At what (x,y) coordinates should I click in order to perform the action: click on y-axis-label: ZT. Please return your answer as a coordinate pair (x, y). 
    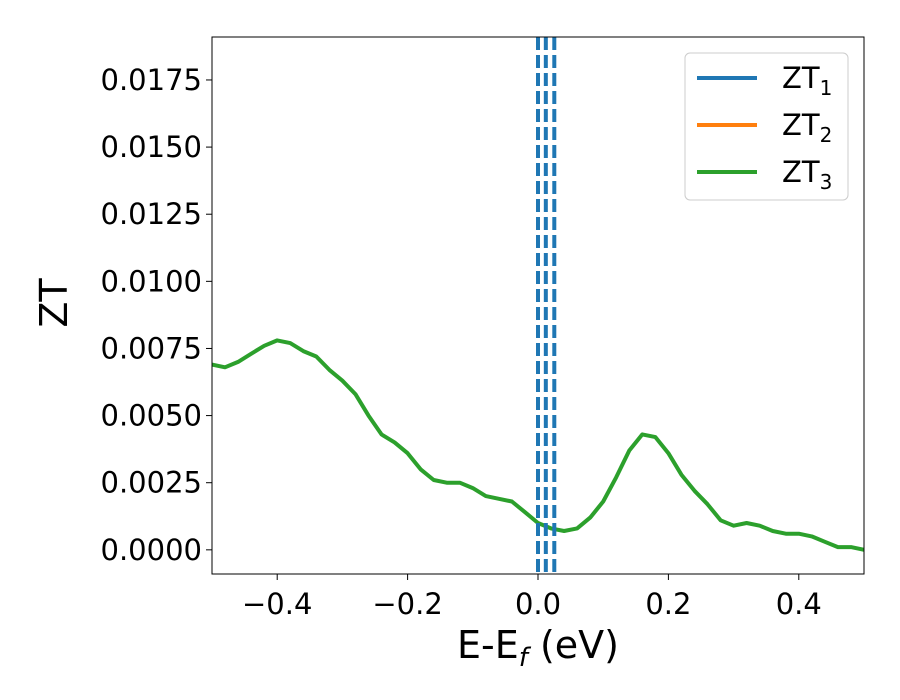
    Looking at the image, I should click on (54, 303).